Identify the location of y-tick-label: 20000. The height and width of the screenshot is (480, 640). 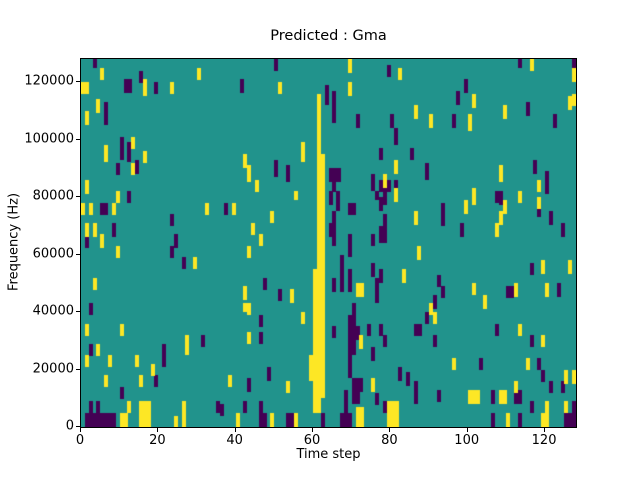
(53, 368).